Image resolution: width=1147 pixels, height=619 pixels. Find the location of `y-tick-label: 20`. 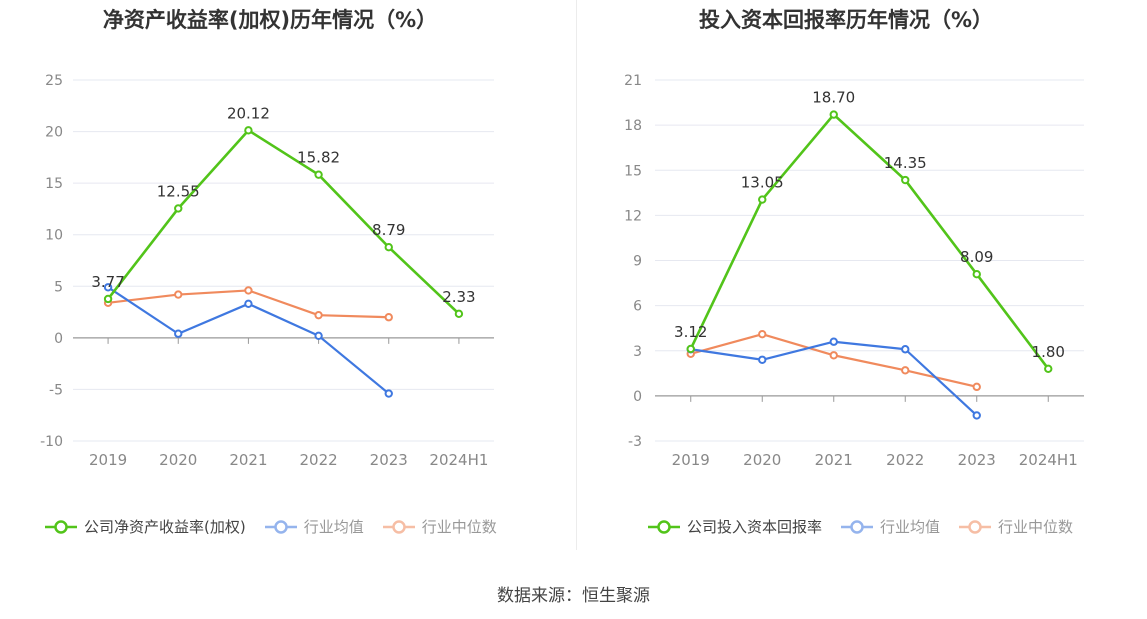

y-tick-label: 20 is located at coordinates (54, 133).